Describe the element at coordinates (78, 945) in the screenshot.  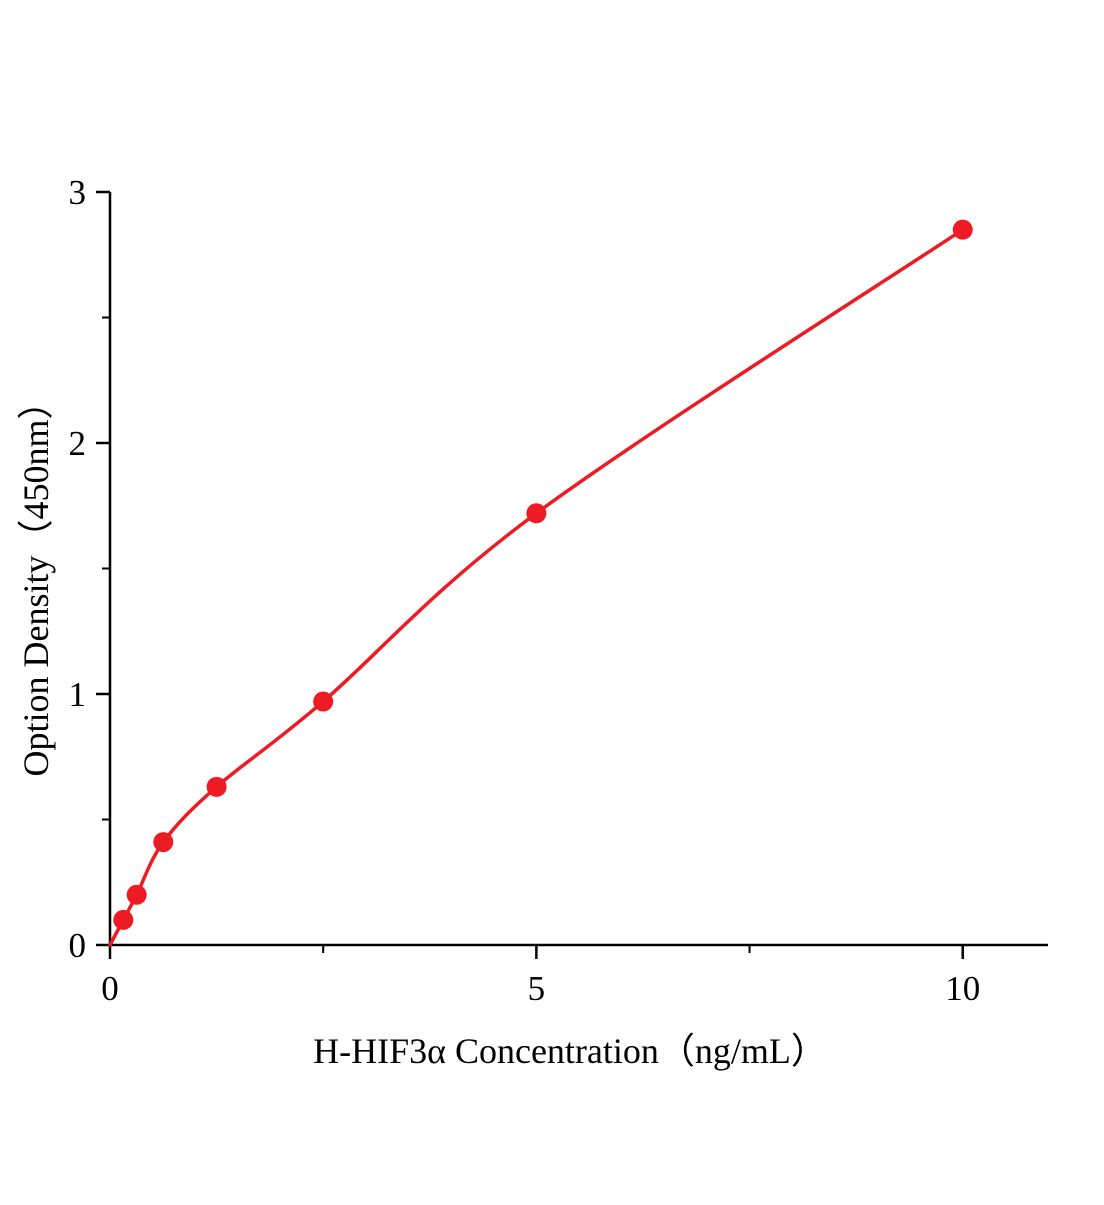
I see `y-axis-tick-label: 0` at that location.